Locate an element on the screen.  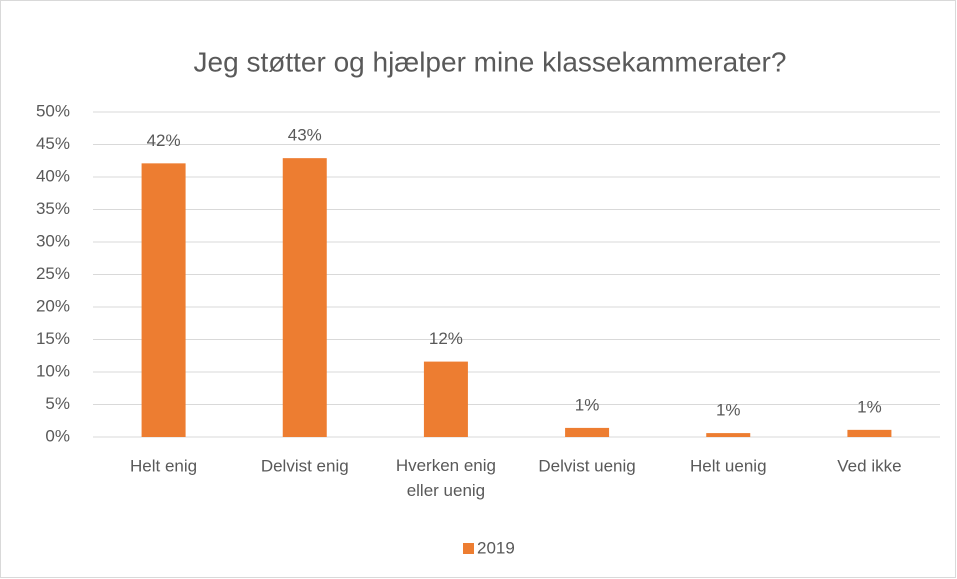
data-label: 12% is located at coordinates (446, 338).